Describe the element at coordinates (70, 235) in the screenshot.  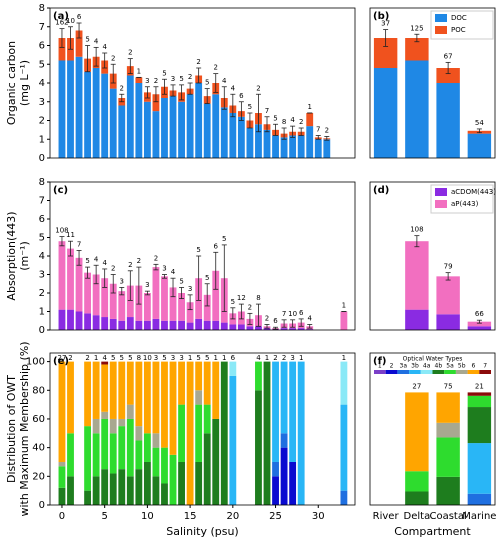
I see `count-label: 11` at that location.